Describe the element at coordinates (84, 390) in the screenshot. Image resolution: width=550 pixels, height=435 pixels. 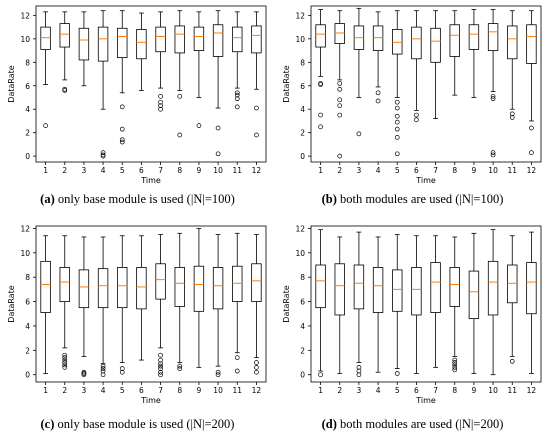
I see `x-tick-label: 3` at that location.